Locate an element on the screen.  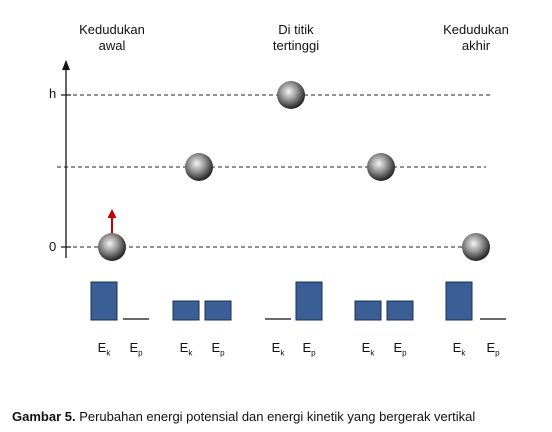
ek-label-2: Ek is located at coordinates (186, 349).